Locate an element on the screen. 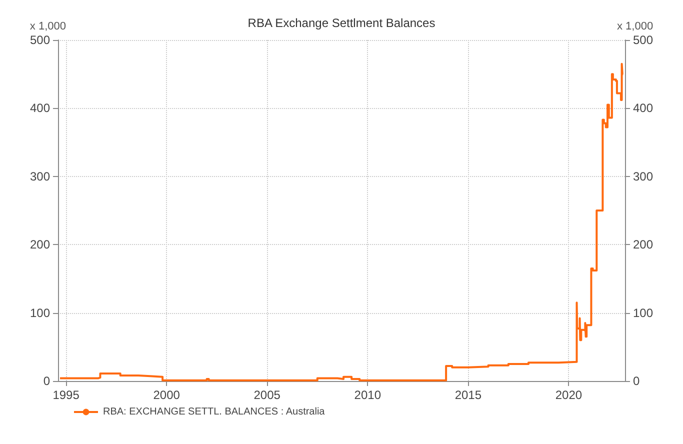 The image size is (683, 444). y2-tick-label: 500 is located at coordinates (643, 40).